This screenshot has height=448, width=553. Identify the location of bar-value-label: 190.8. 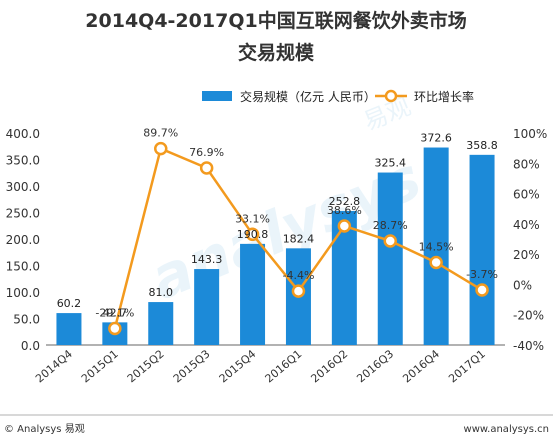
(253, 234).